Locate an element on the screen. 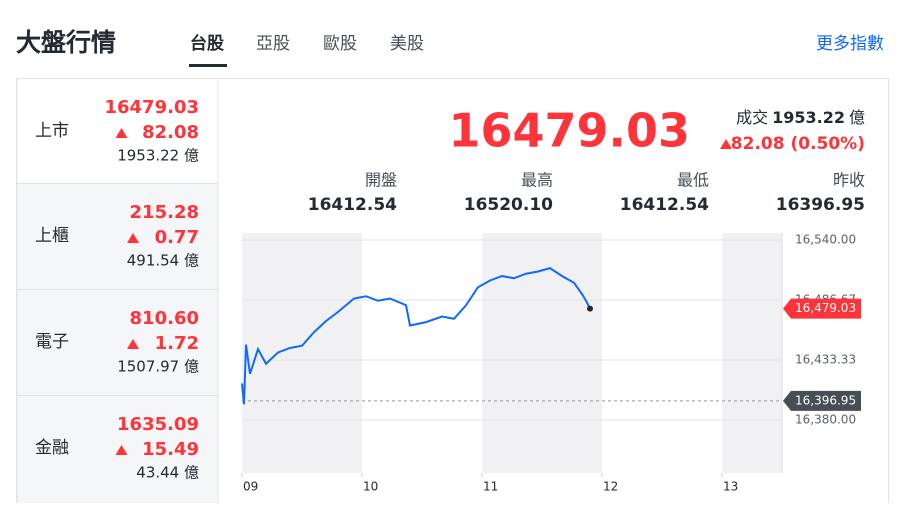  index-price: 16479.03 is located at coordinates (151, 107).